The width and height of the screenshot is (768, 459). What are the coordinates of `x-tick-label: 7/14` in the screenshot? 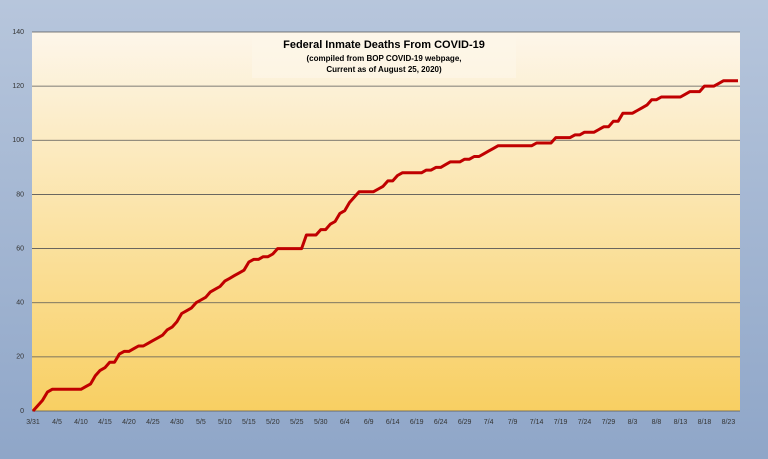 It's located at (537, 422).